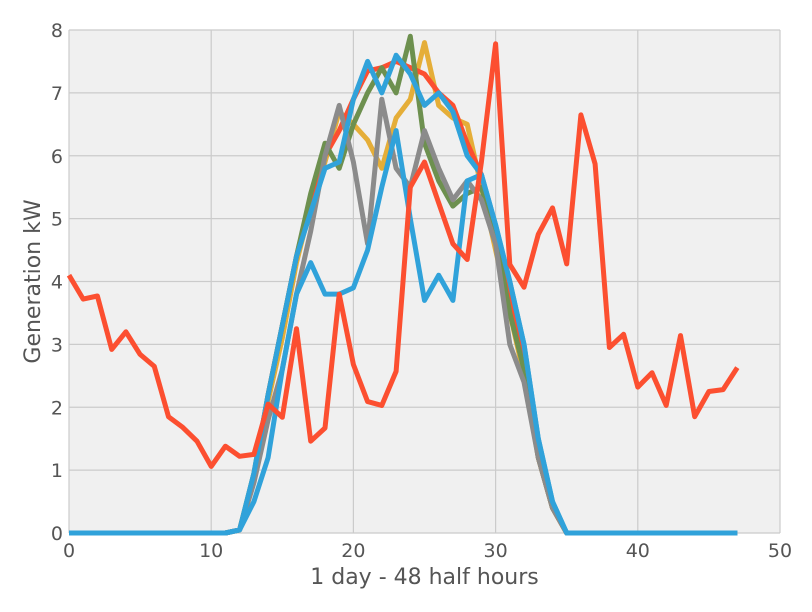  I want to click on x-tick-label: 50, so click(780, 551).